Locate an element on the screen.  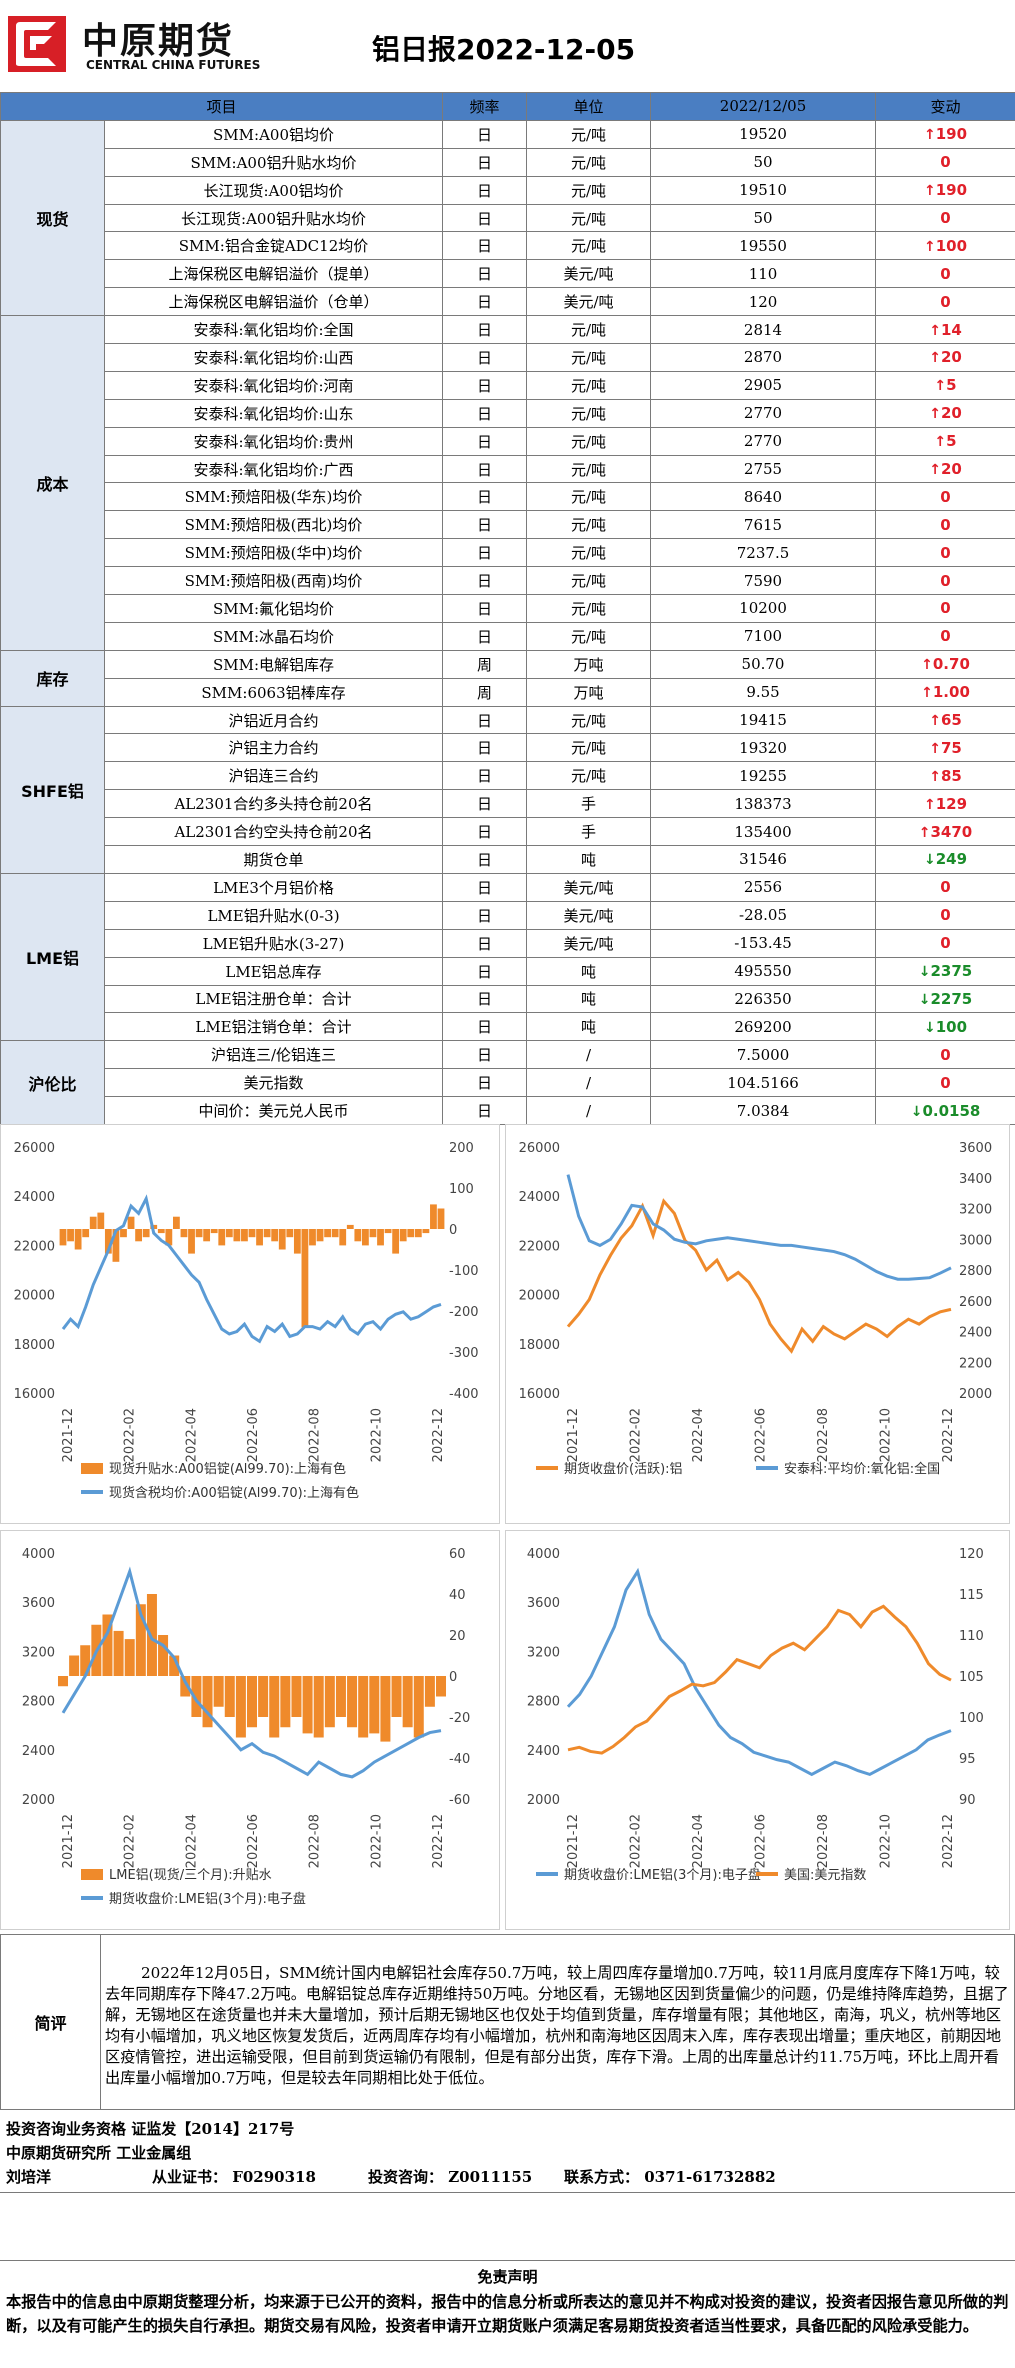
value-cell: -153.45 is located at coordinates (763, 943).